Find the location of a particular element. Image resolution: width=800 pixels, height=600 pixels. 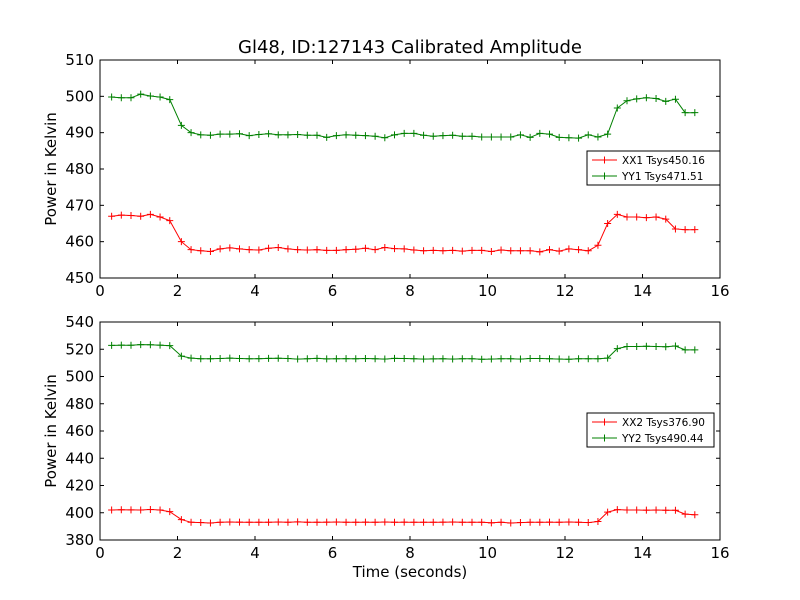

panel1-legend-box is located at coordinates (650, 430).